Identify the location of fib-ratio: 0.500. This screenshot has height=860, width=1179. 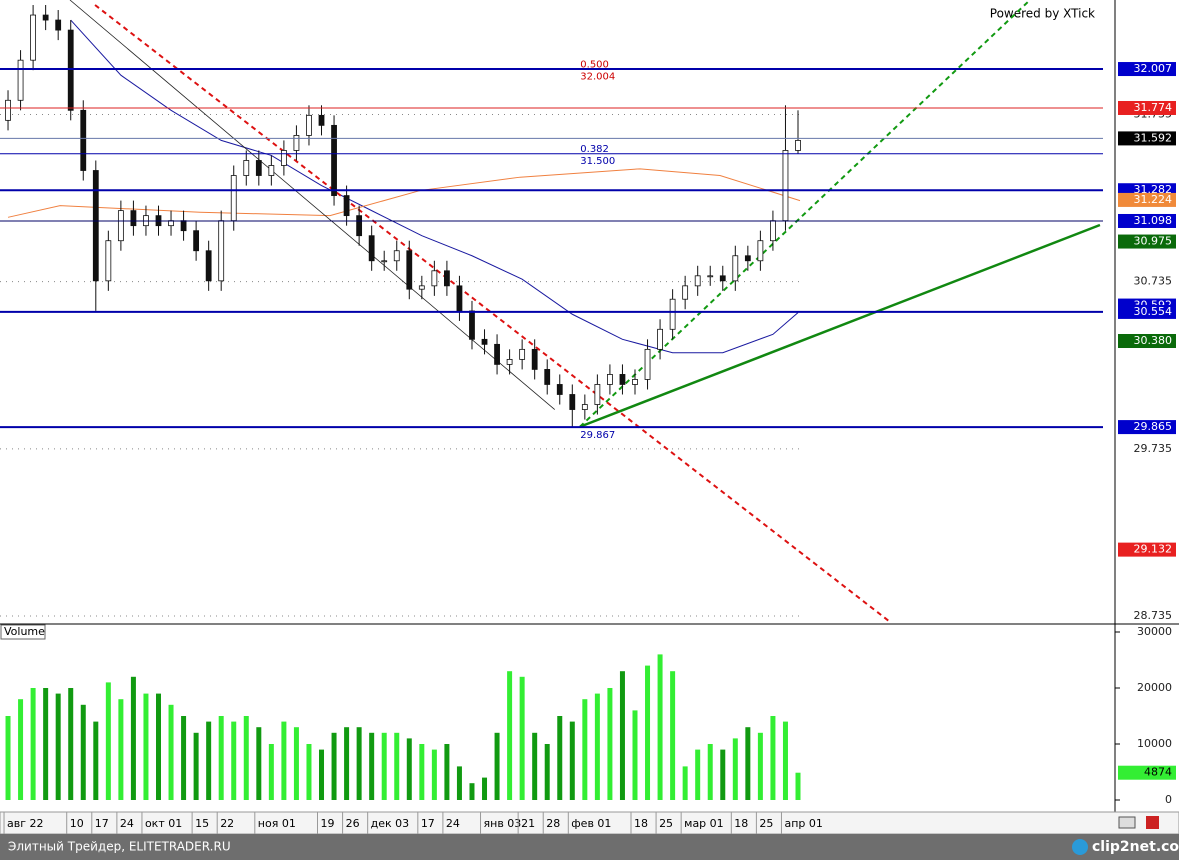
(594, 65).